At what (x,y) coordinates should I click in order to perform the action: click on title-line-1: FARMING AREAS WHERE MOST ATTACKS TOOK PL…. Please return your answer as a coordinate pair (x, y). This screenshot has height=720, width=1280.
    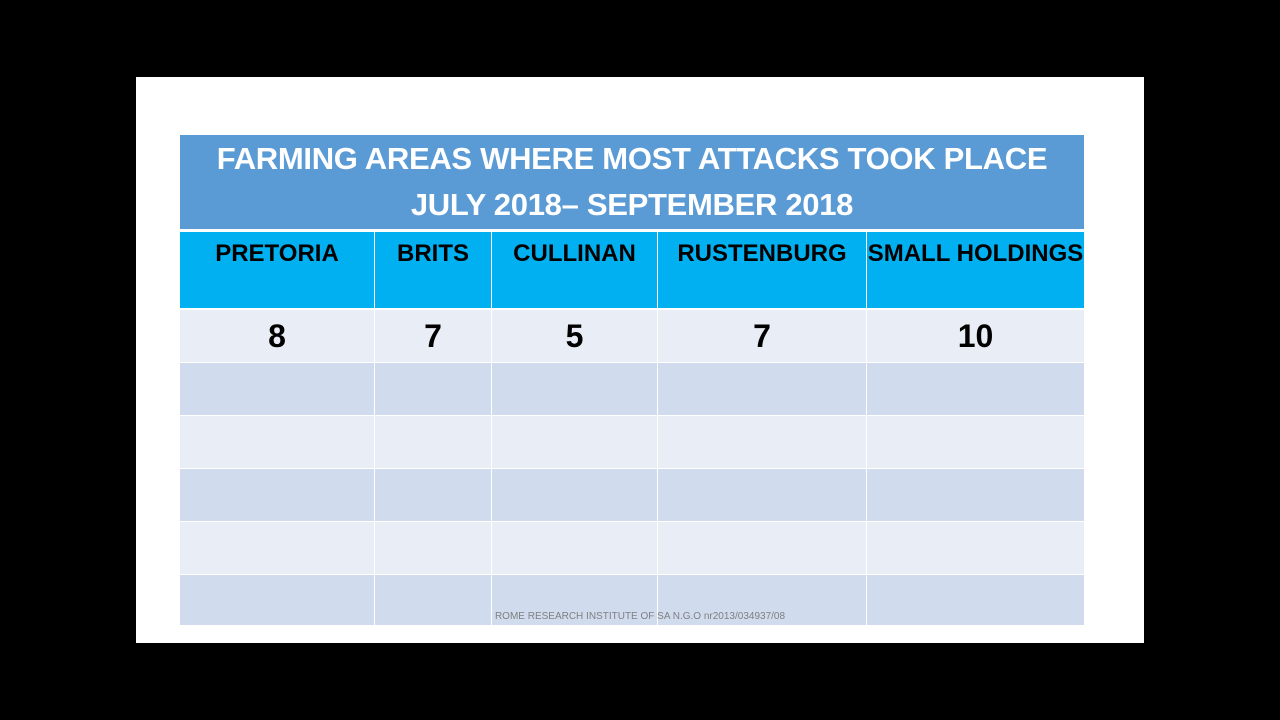
    Looking at the image, I should click on (632, 158).